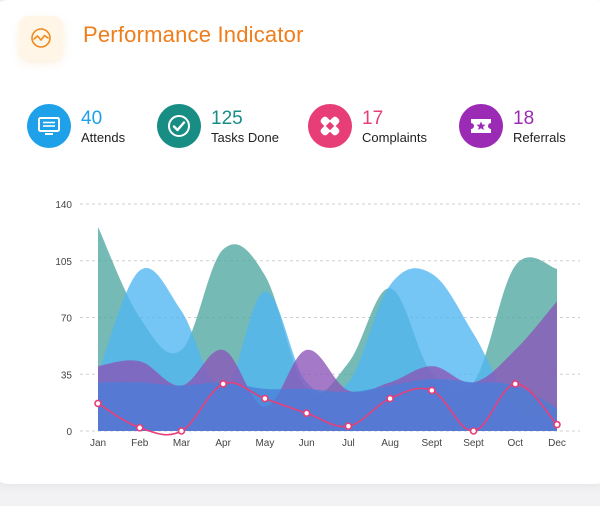 The height and width of the screenshot is (506, 600). Describe the element at coordinates (348, 443) in the screenshot. I see `x-tick-label: Jul` at that location.